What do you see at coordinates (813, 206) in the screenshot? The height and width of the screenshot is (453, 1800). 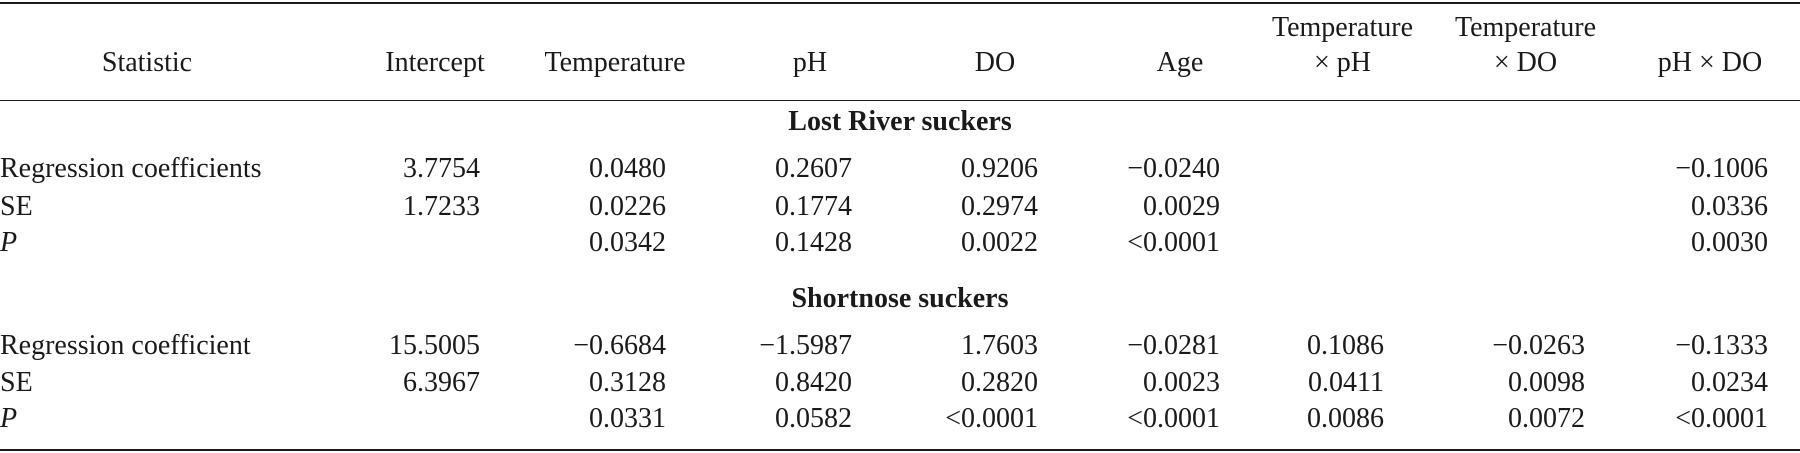 I see `table-cell: 0.1774` at bounding box center [813, 206].